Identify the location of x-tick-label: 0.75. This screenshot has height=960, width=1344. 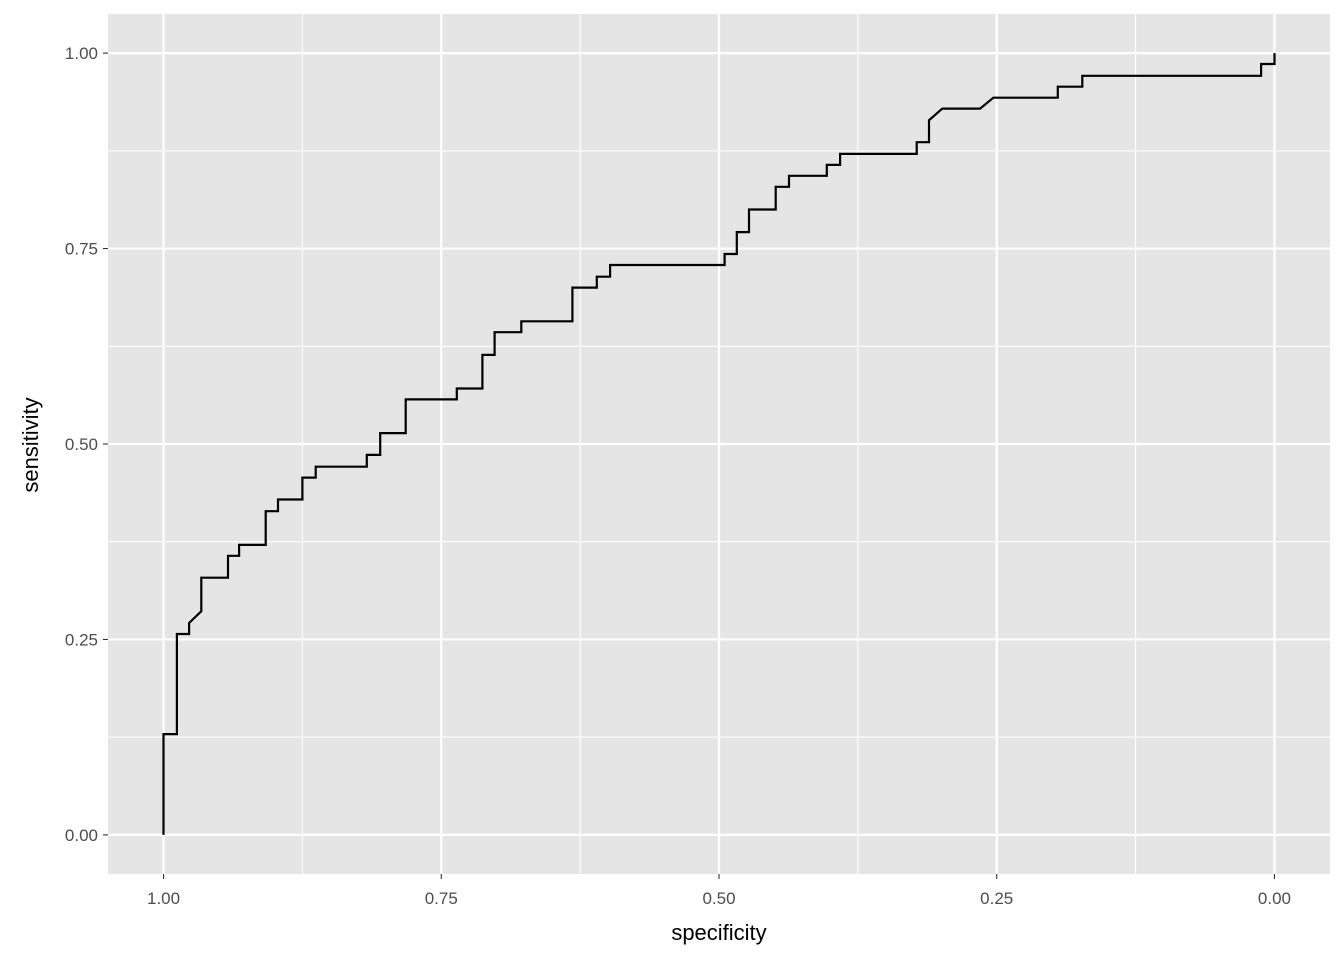
(441, 898).